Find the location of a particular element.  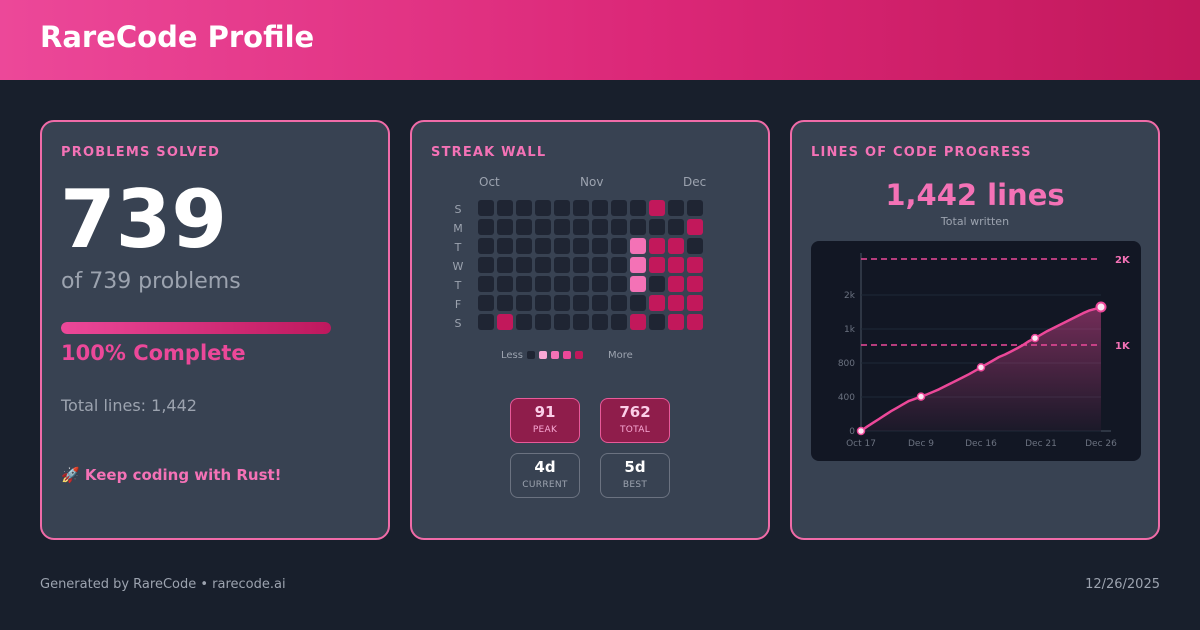

footer-credit: Generated by RareCode • rarecode.ai is located at coordinates (163, 584).